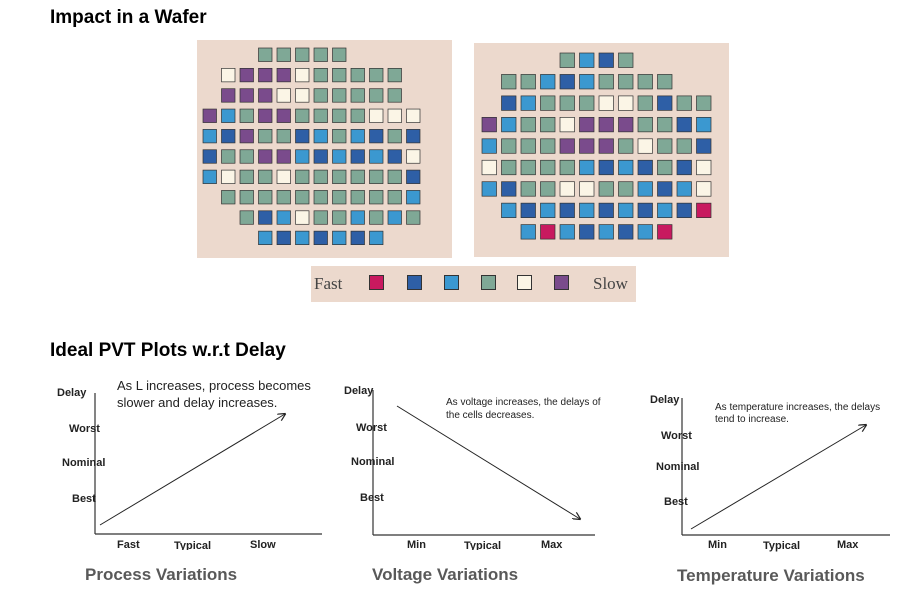 This screenshot has width=924, height=592. Describe the element at coordinates (311, 146) in the screenshot. I see `wafer-left-graphic` at that location.